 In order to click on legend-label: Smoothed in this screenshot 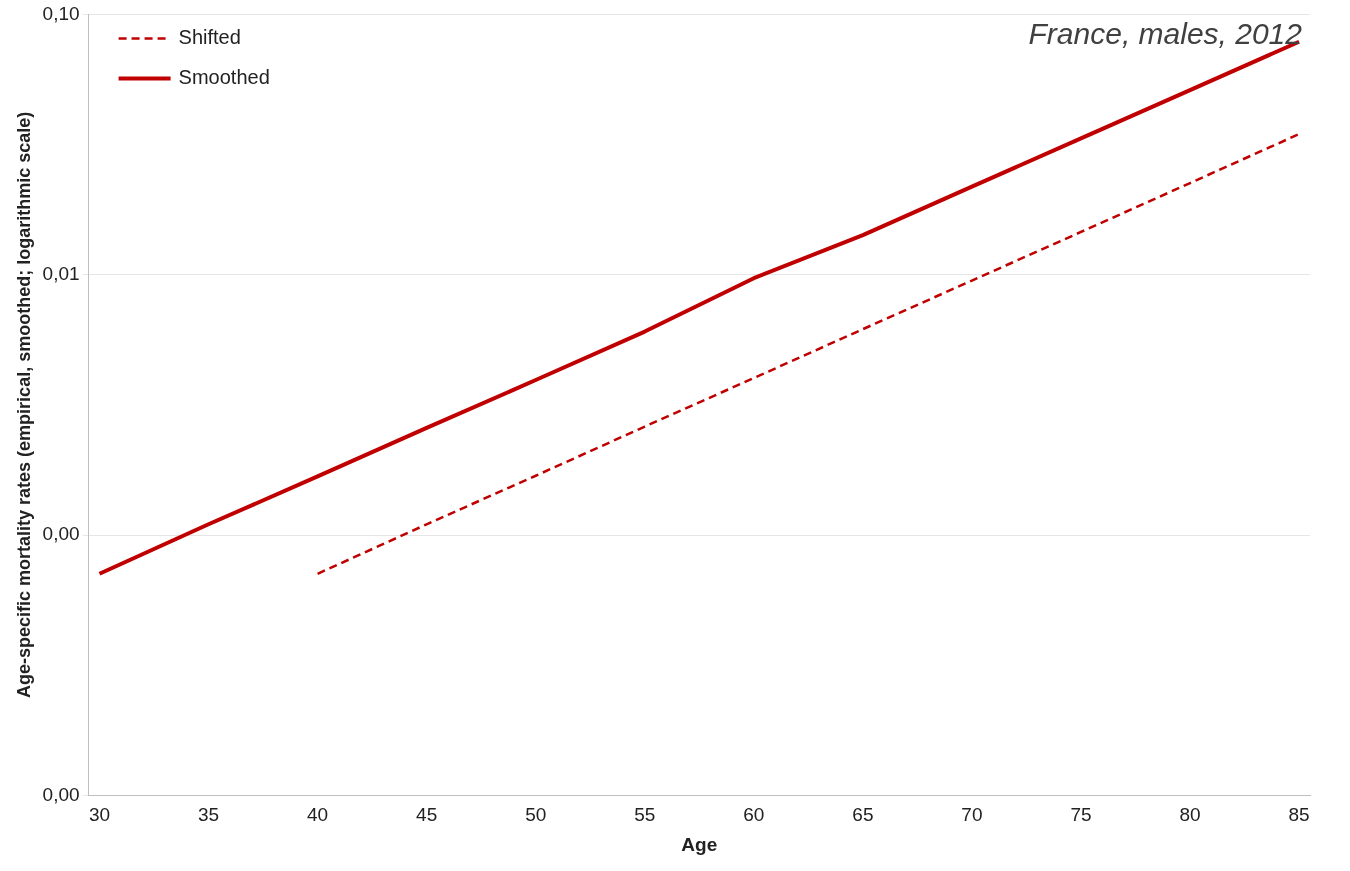, I will do `click(224, 76)`.